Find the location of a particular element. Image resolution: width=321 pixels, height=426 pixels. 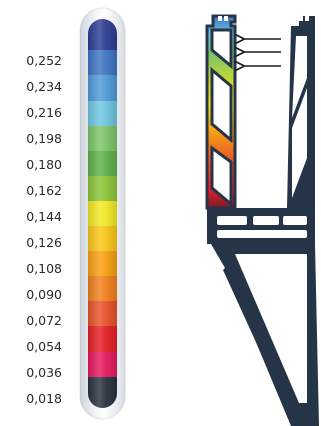

legend-value-0: 0,252 is located at coordinates (44, 60).